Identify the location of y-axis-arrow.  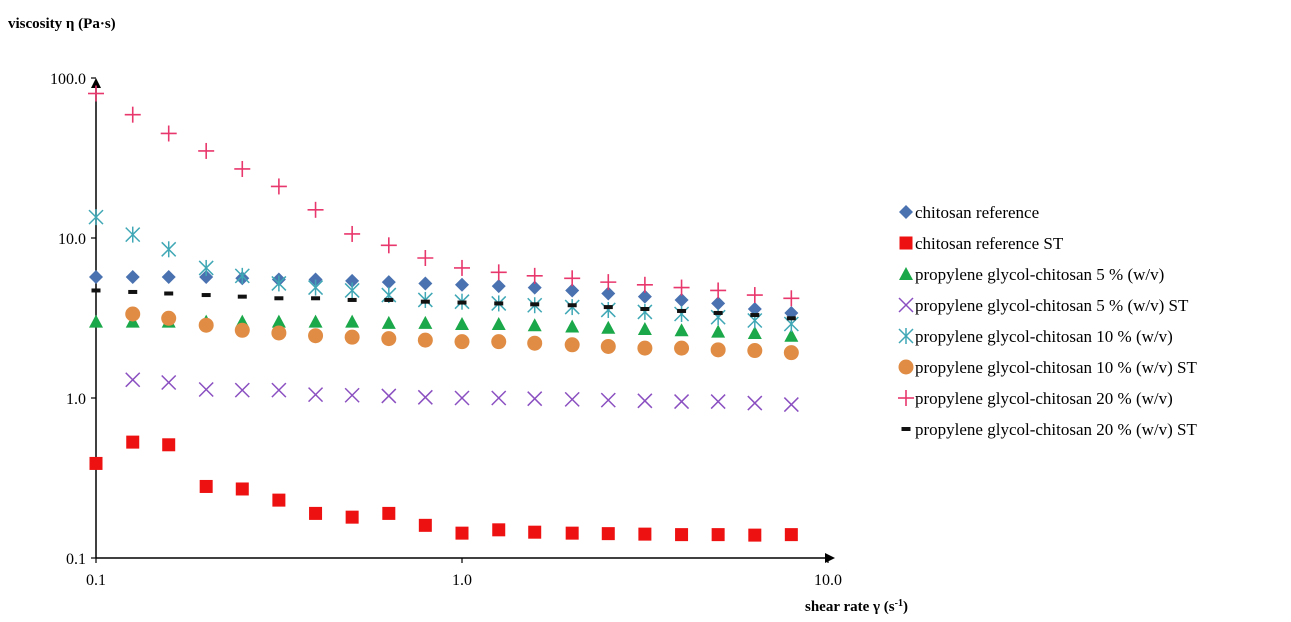
(96, 83).